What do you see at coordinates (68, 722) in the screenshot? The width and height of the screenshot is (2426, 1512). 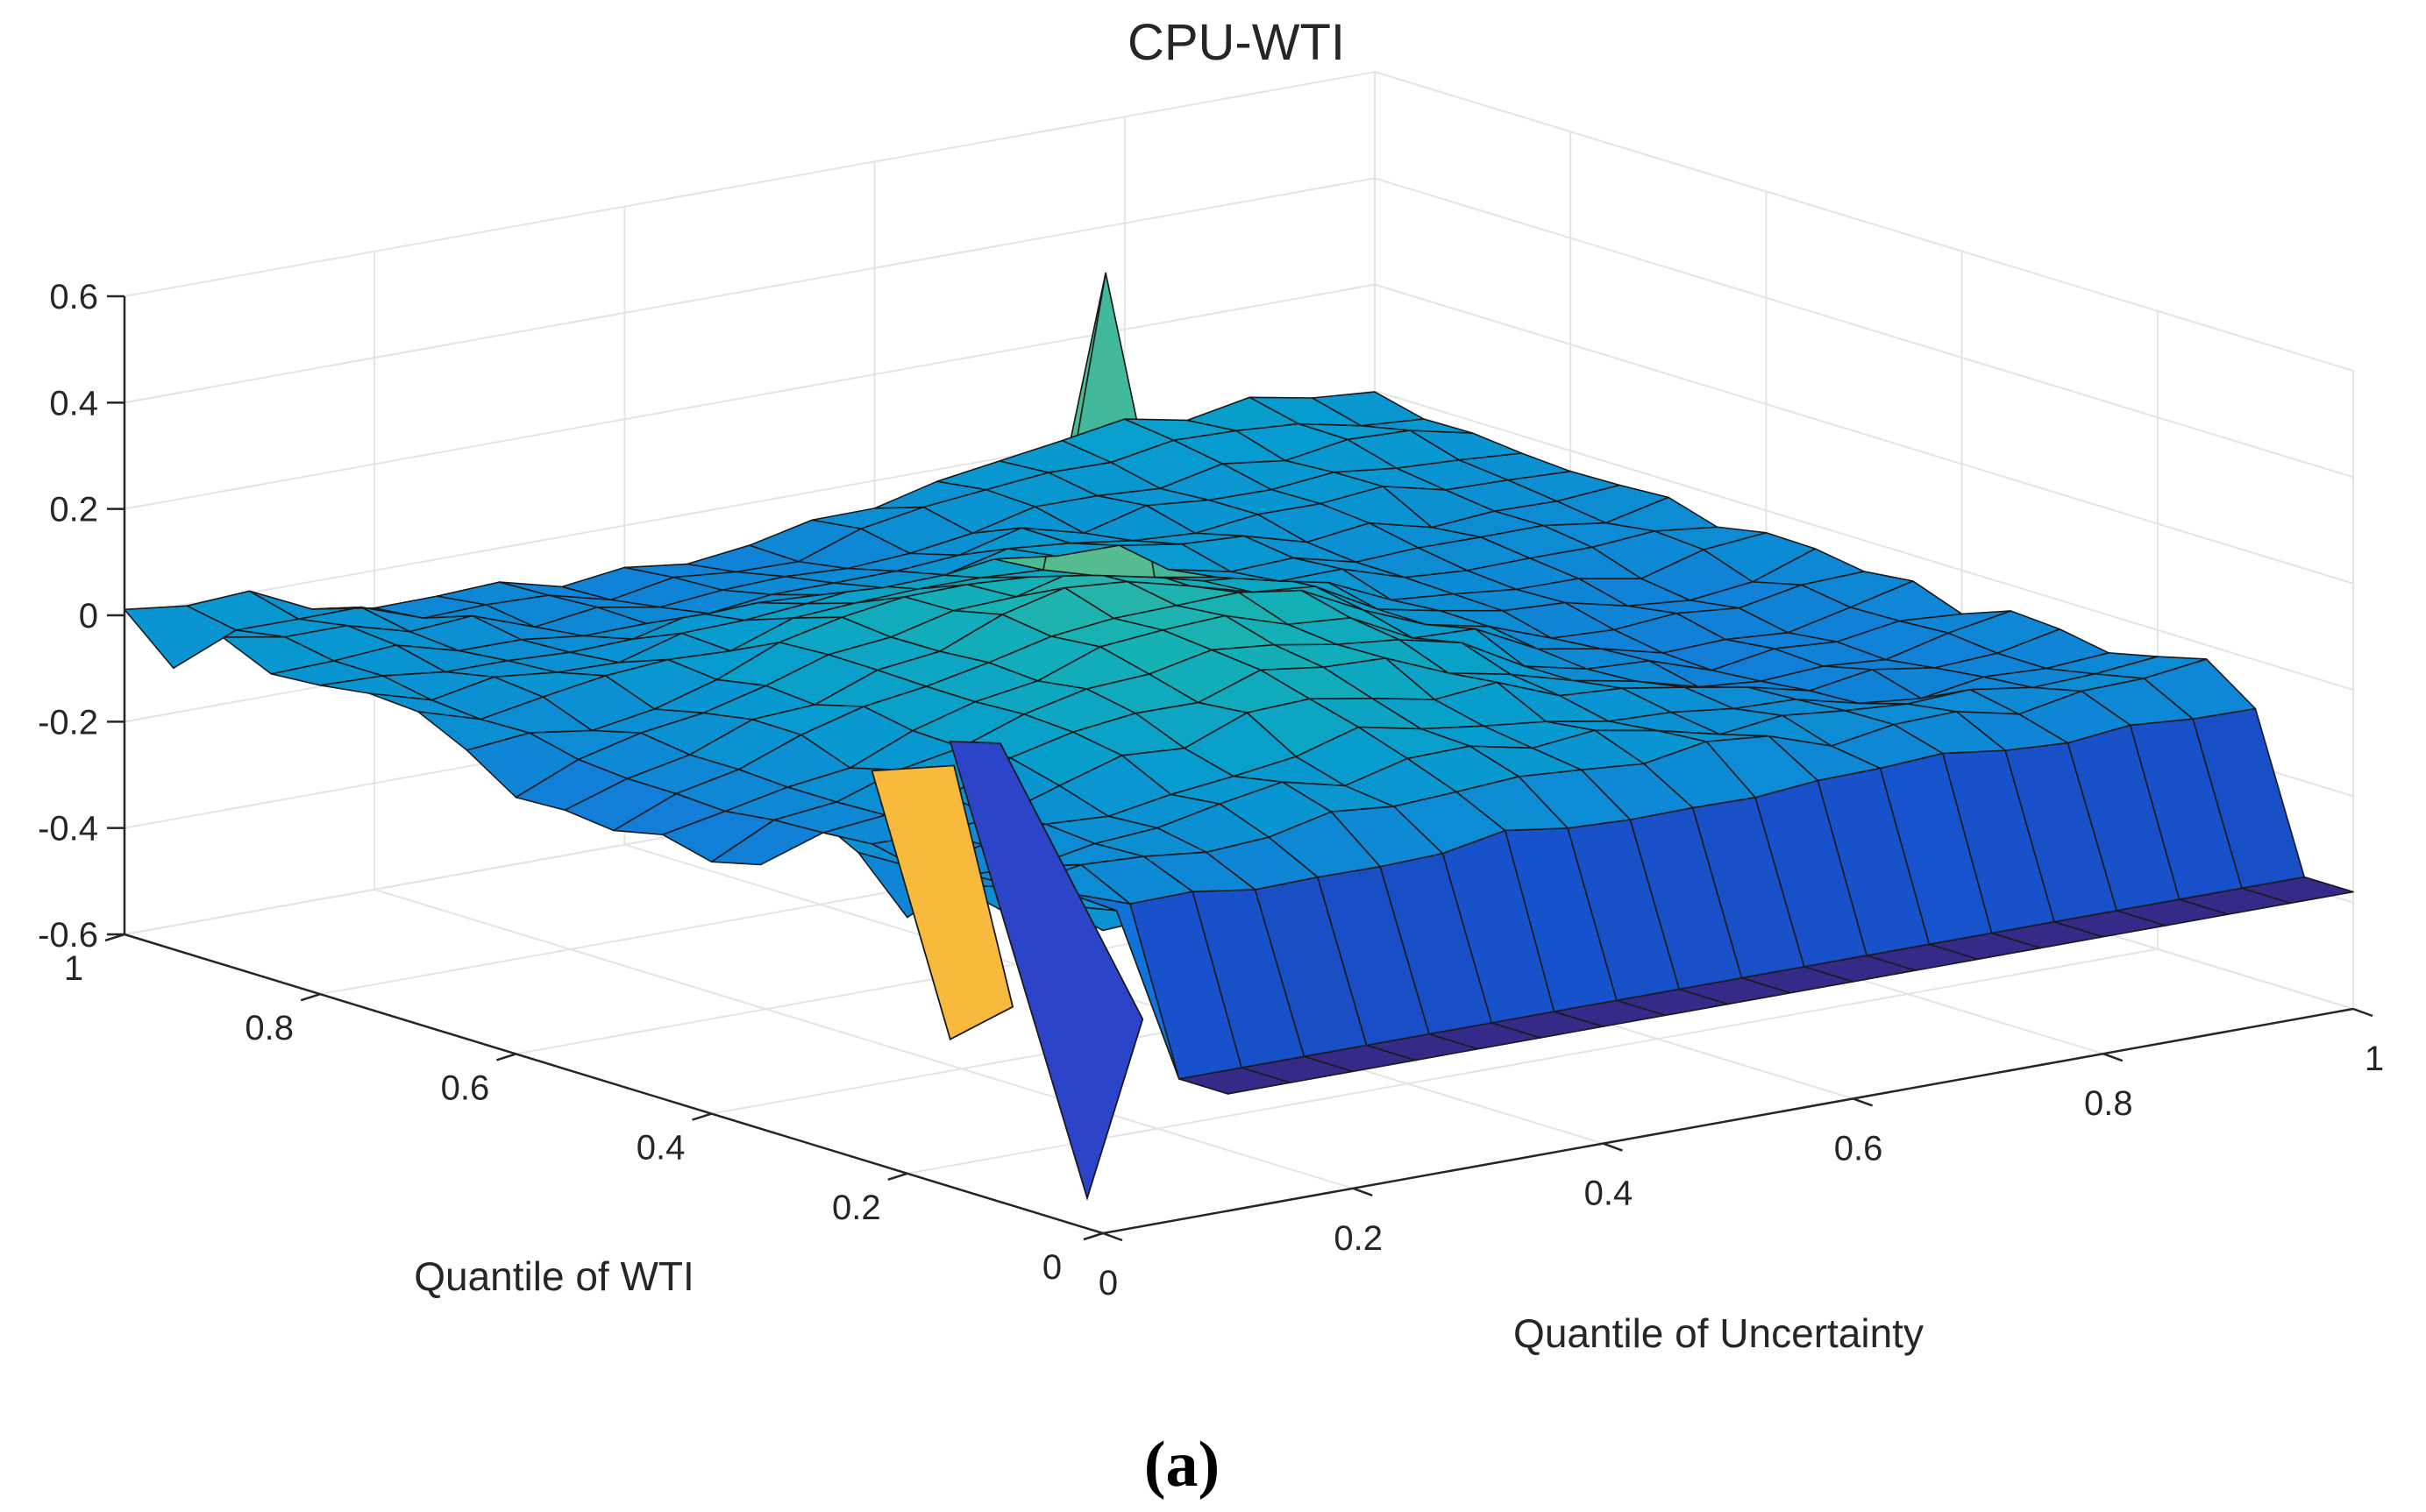 I see `z-tick-label: -0.2` at bounding box center [68, 722].